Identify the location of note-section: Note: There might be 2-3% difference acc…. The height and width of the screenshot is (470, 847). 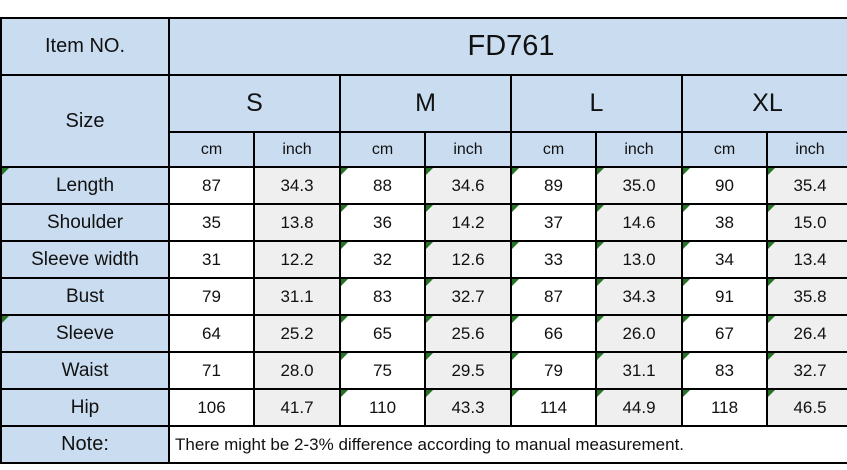
(423, 444).